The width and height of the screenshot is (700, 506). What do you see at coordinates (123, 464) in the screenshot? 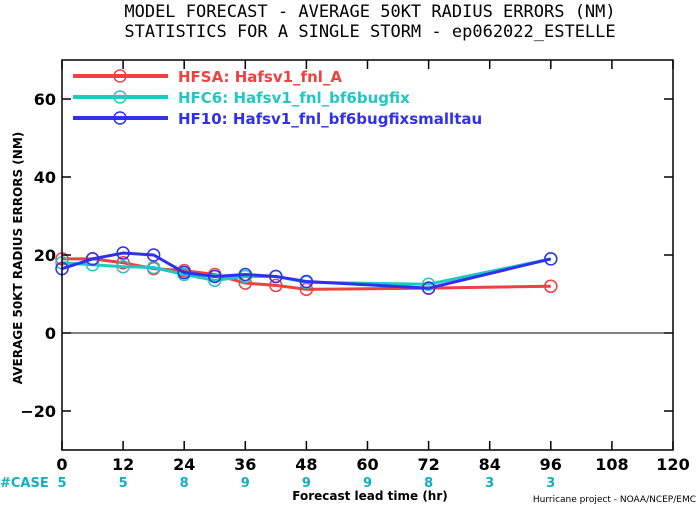
I see `x-tick-label: 12` at bounding box center [123, 464].